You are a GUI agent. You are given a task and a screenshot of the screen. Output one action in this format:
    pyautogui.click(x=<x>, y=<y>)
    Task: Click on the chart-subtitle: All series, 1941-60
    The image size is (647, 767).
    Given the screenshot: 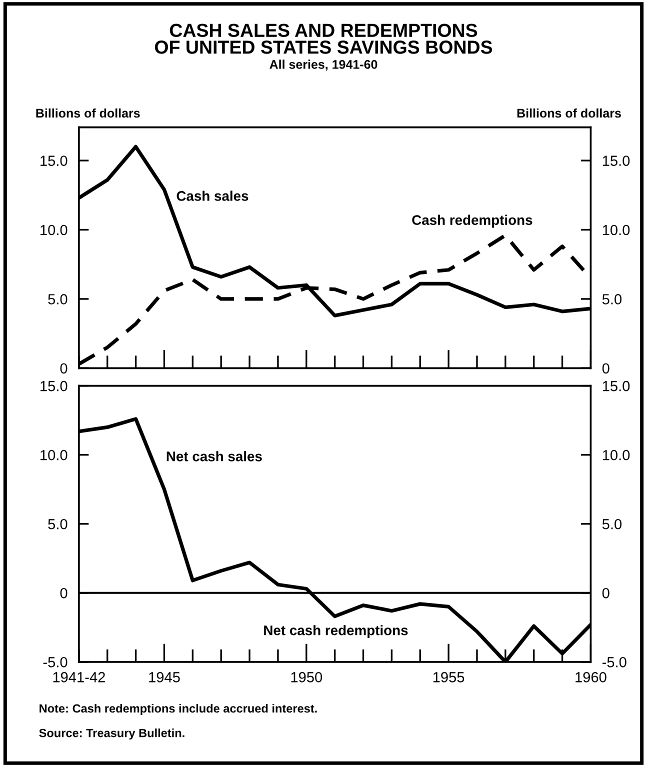 What is the action you would take?
    pyautogui.click(x=324, y=65)
    